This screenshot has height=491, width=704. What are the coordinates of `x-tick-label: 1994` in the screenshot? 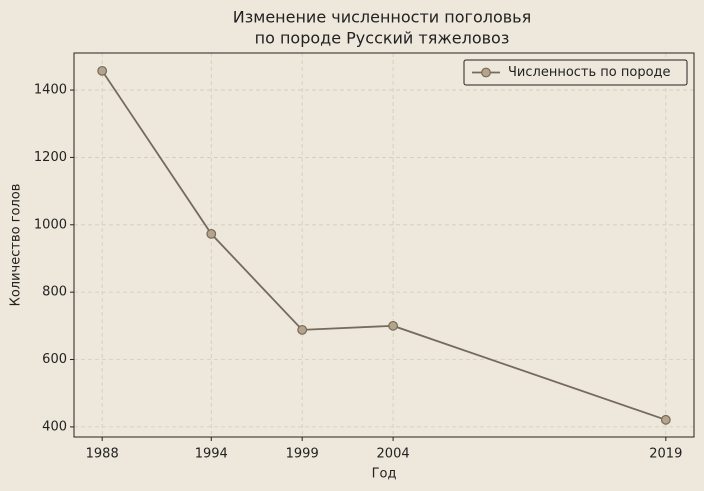 It's located at (211, 454).